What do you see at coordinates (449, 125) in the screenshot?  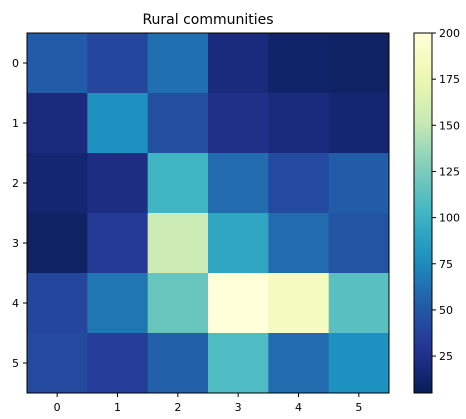 I see `colorbar-tick-label: 150` at bounding box center [449, 125].